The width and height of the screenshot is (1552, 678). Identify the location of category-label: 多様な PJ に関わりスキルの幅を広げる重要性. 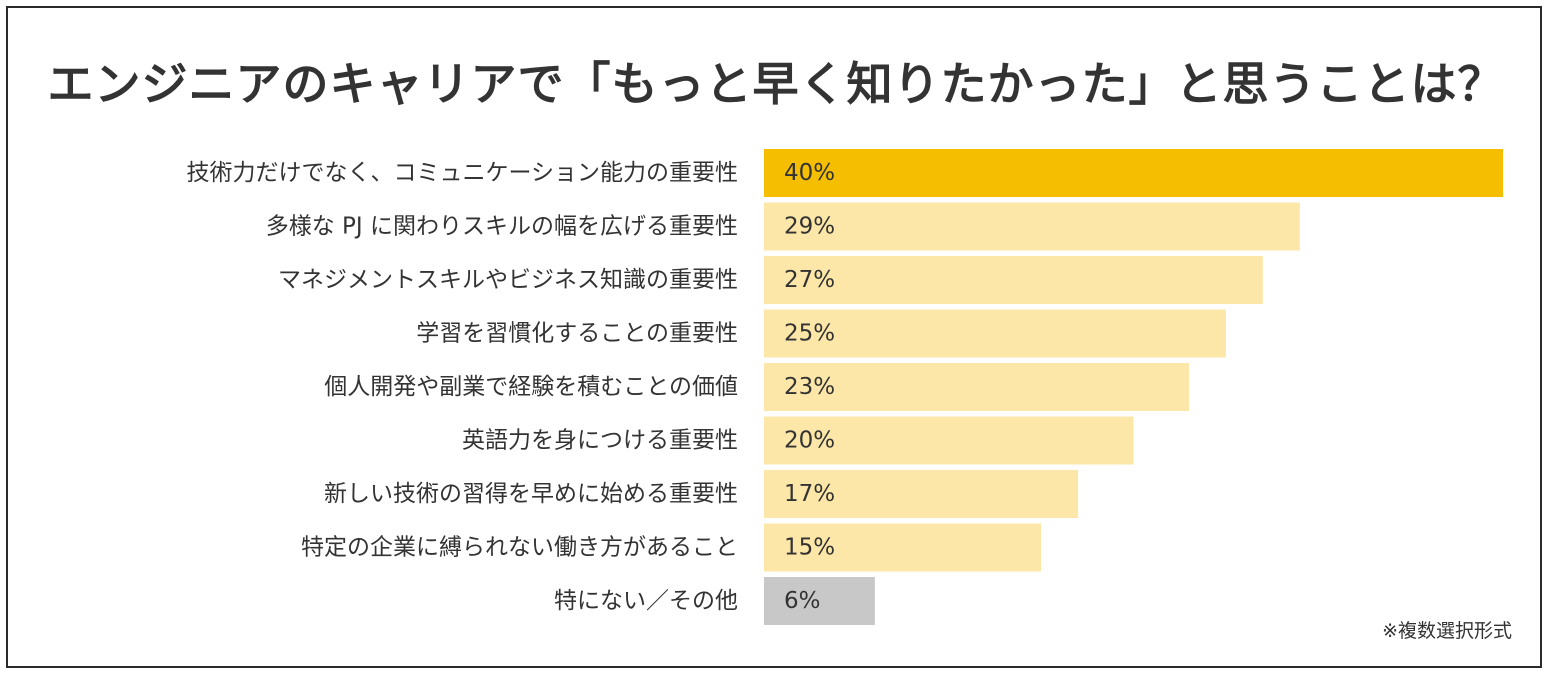
(502, 227).